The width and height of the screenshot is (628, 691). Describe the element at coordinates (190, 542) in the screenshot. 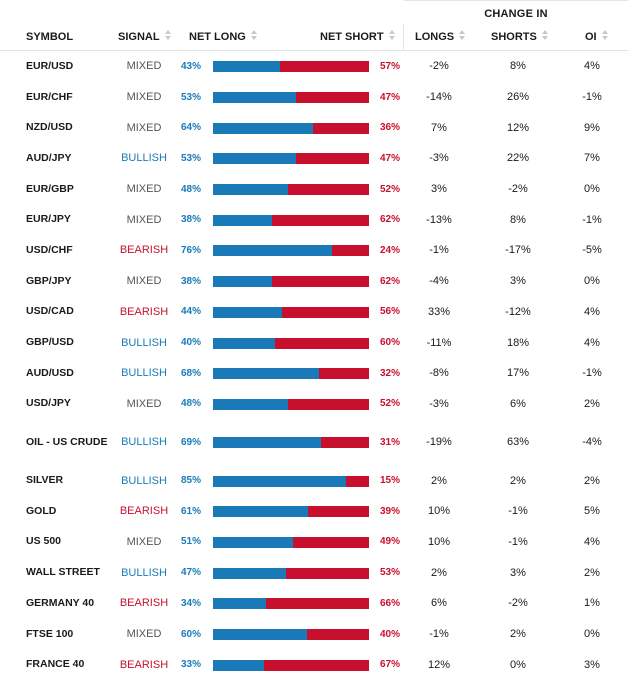

I see `net-long-value: 51%` at that location.